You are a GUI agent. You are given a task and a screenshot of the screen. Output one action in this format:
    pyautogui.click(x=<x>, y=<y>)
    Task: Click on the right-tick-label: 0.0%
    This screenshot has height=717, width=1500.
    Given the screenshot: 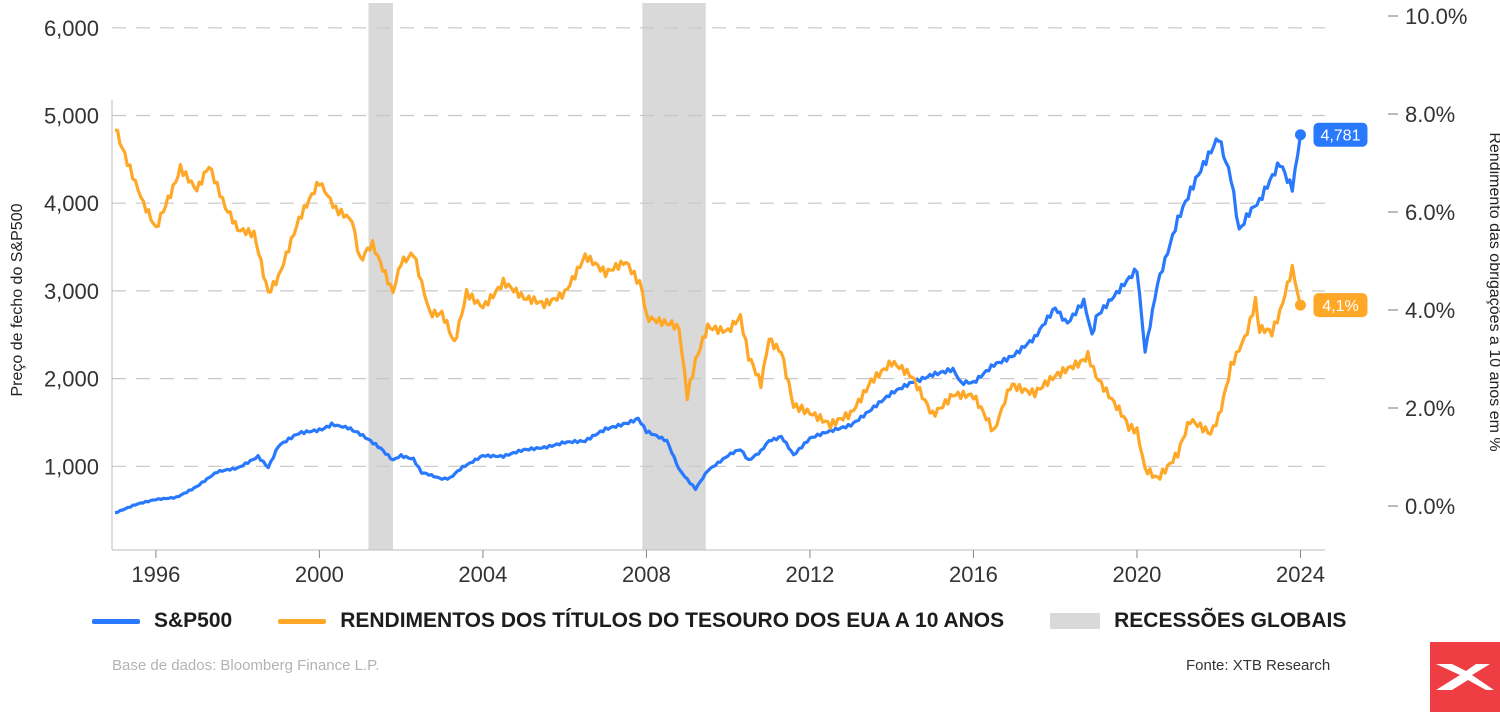 What is the action you would take?
    pyautogui.click(x=1430, y=506)
    